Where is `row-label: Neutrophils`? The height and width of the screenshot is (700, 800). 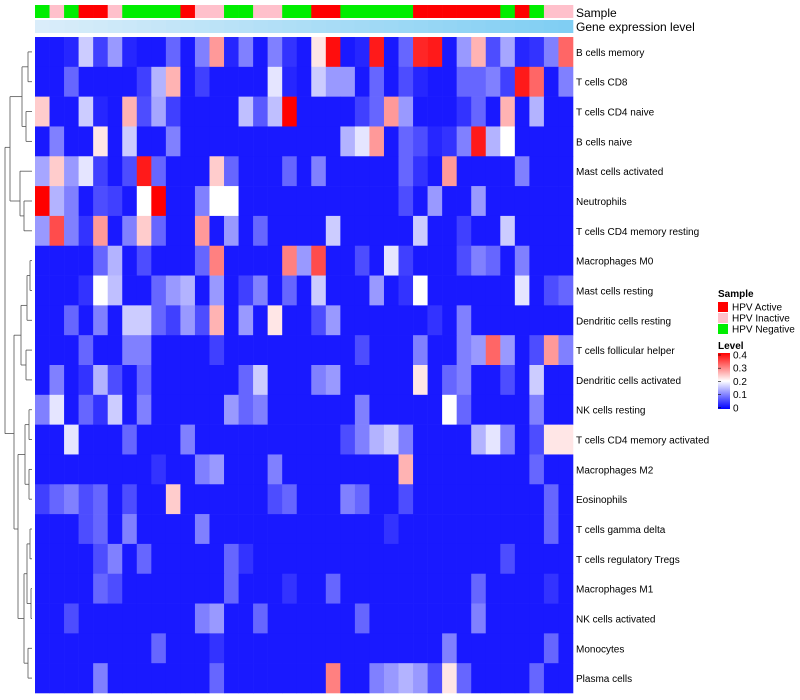
row-label: Neutrophils is located at coordinates (601, 202).